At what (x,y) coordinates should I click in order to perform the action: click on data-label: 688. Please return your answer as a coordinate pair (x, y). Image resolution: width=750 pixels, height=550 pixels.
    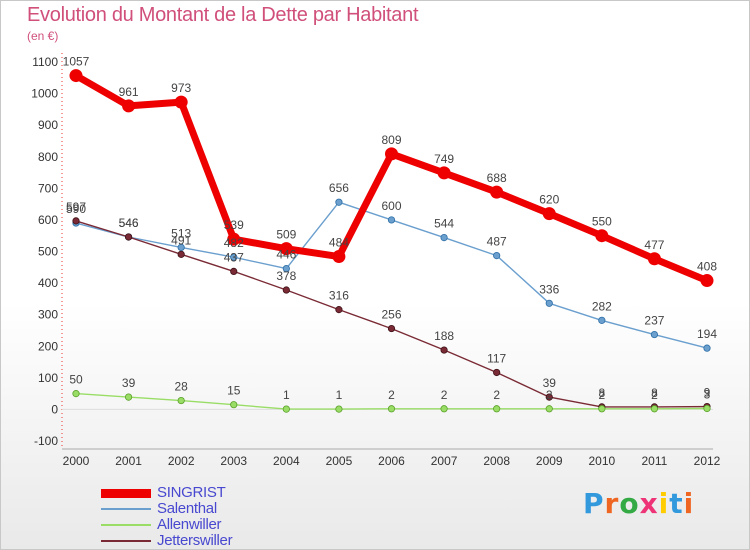
    Looking at the image, I should click on (497, 178).